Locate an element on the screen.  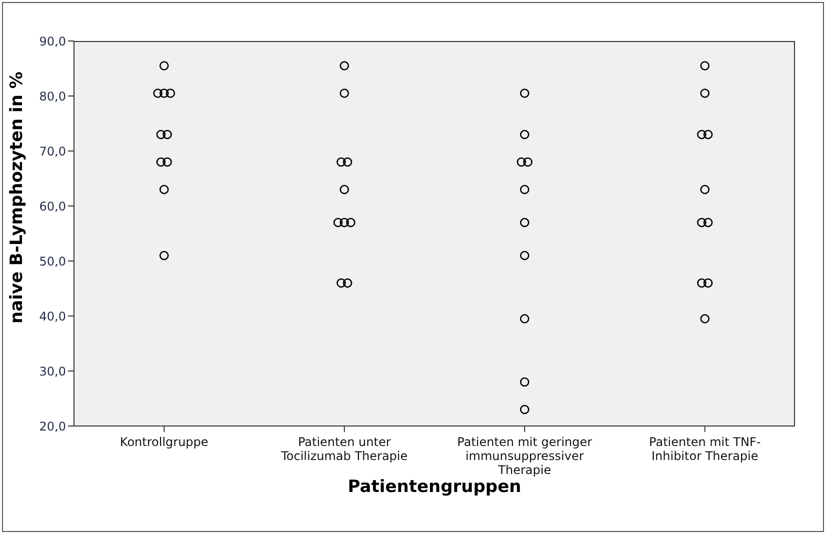
y-tick-label: 30,0 is located at coordinates (52, 371).